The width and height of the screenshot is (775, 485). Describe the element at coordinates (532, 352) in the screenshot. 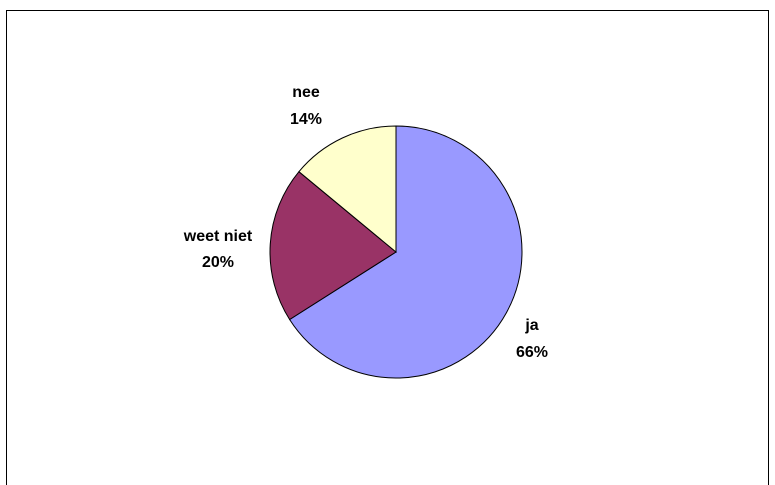

I see `slice-label-ja-pct: 66%` at that location.